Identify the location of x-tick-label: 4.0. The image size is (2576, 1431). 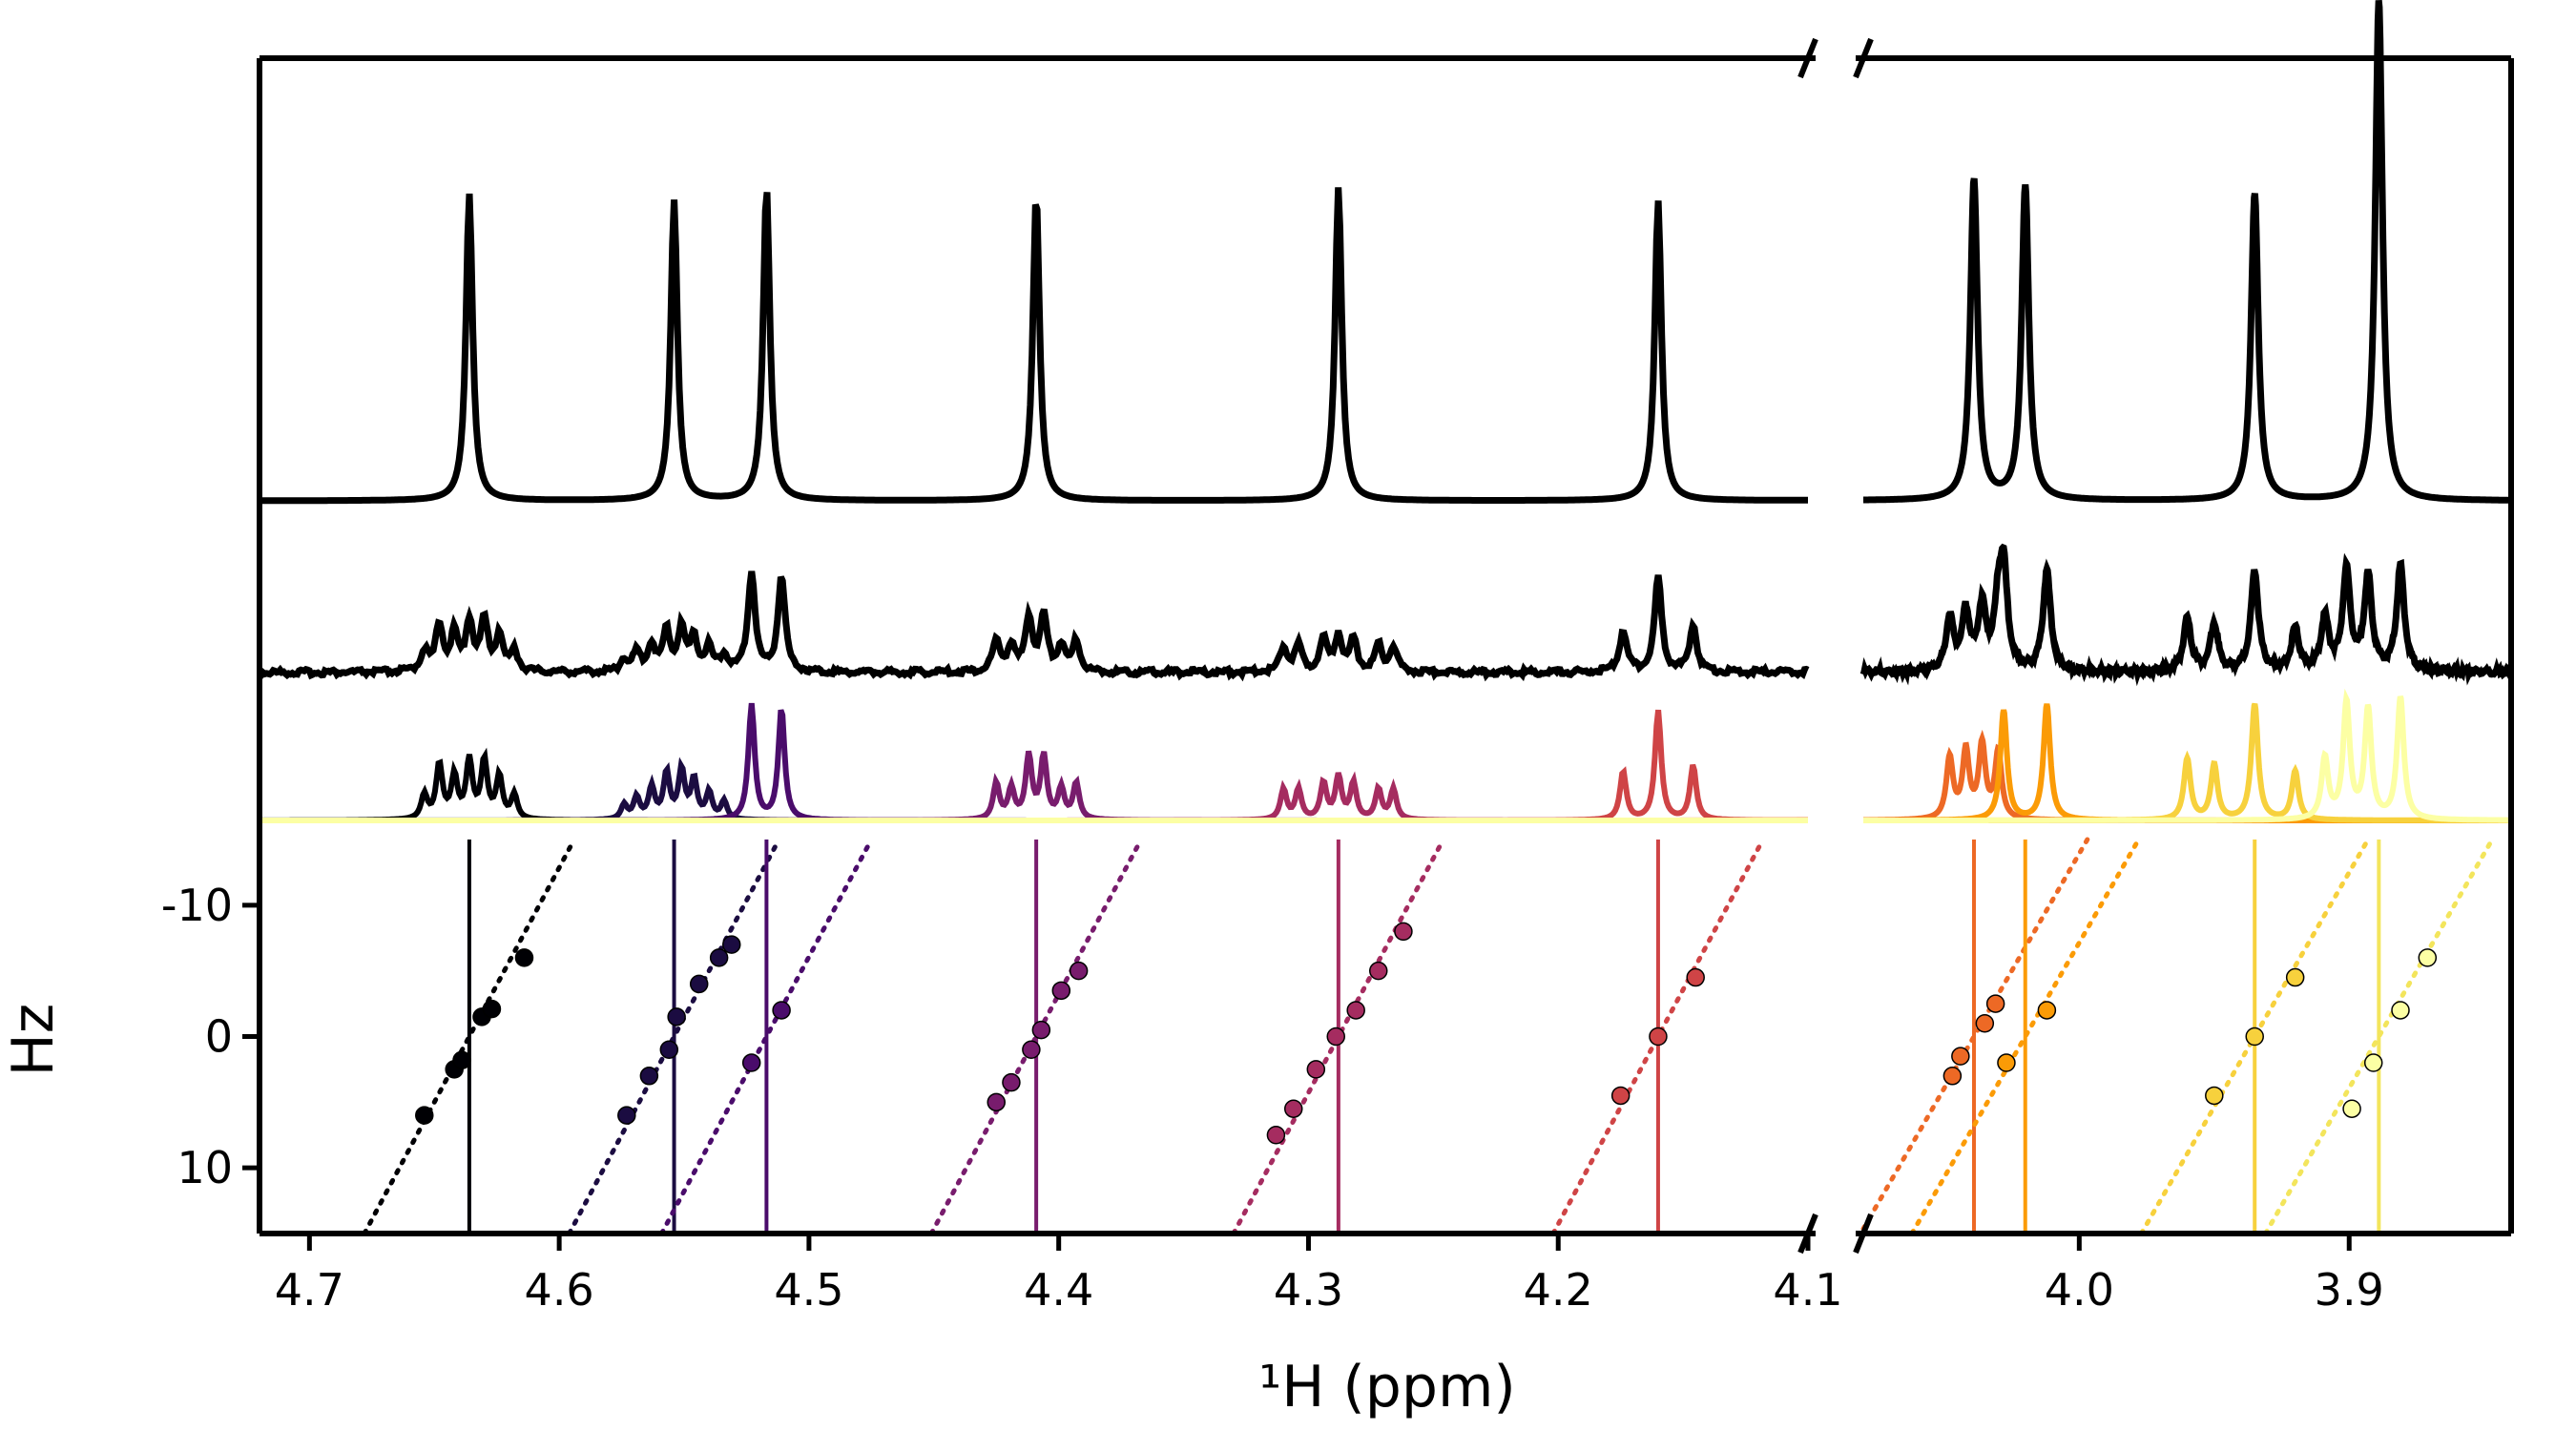
(2079, 1290).